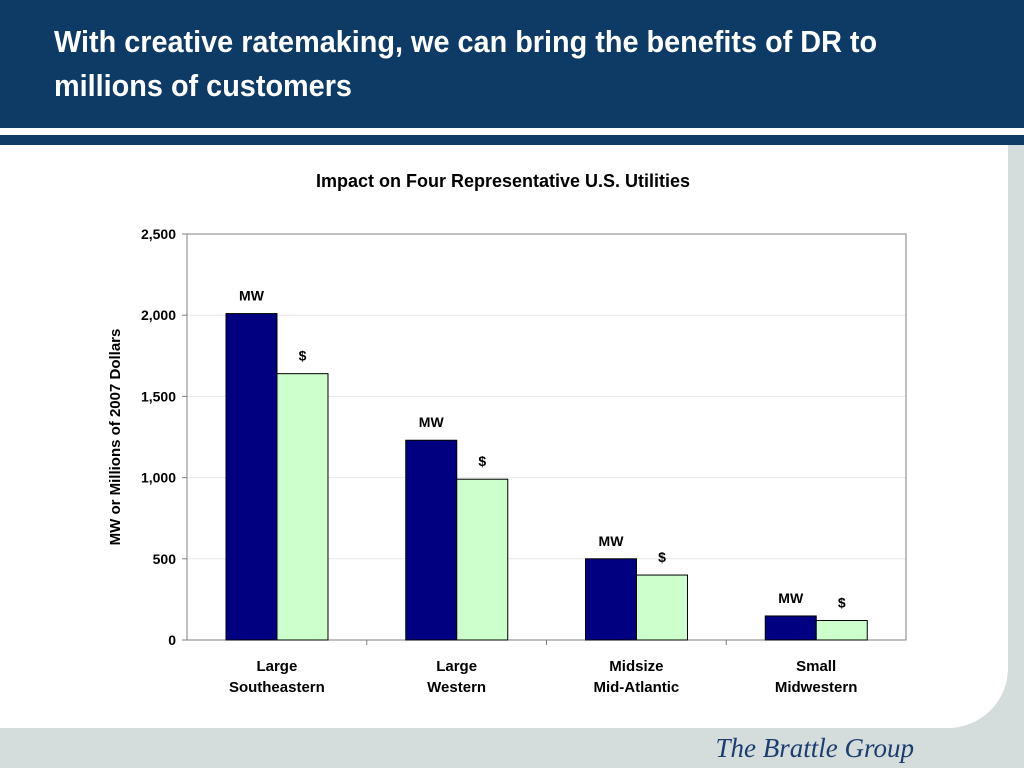 The image size is (1024, 768). Describe the element at coordinates (636, 666) in the screenshot. I see `x-tick-label: Midsize` at that location.